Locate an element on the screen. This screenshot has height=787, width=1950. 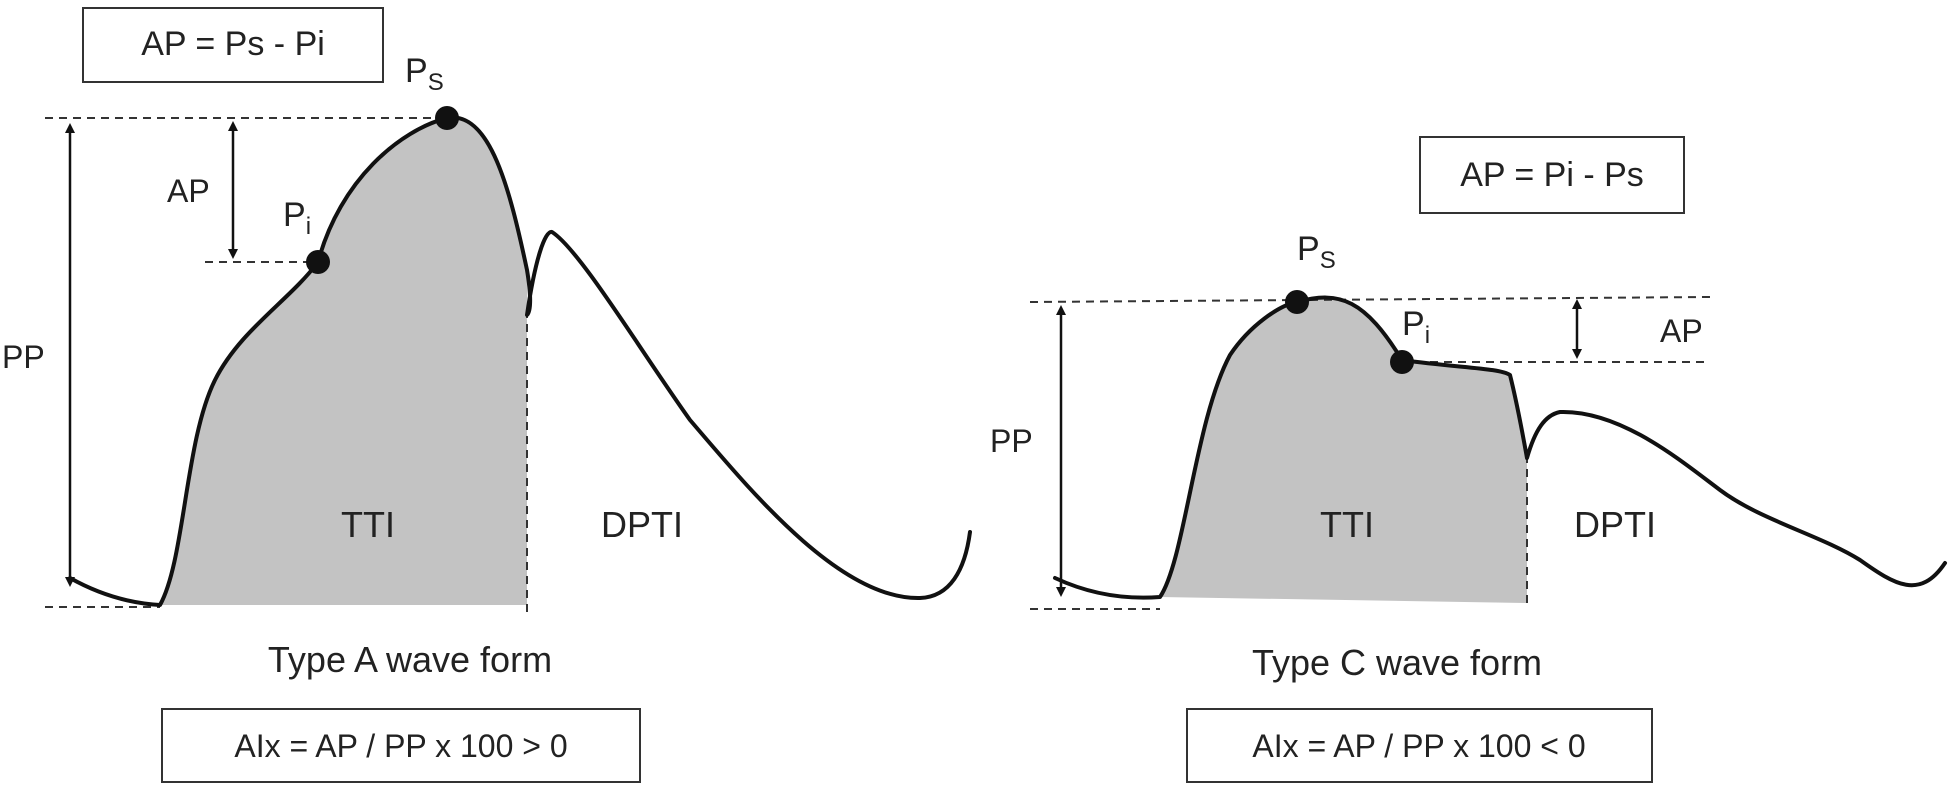
dpti-label-c: DPTI is located at coordinates (1615, 524).